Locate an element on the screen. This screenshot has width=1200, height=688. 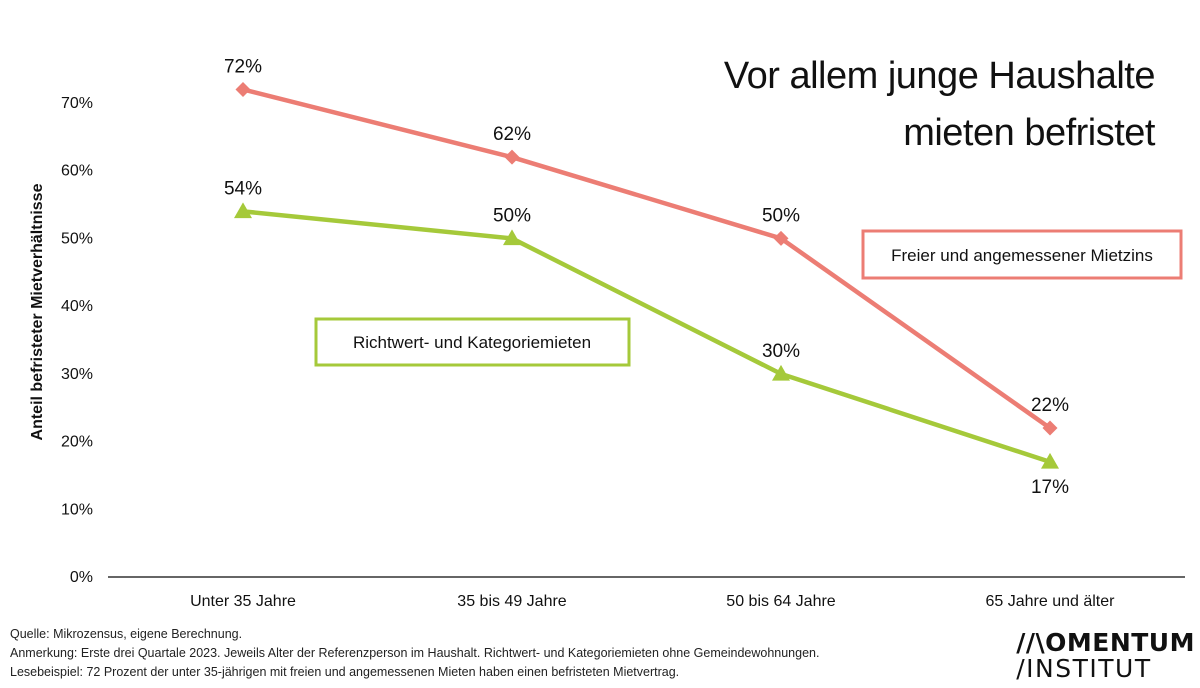
x-tick-label: 35 bis 49 Jahre is located at coordinates (512, 601).